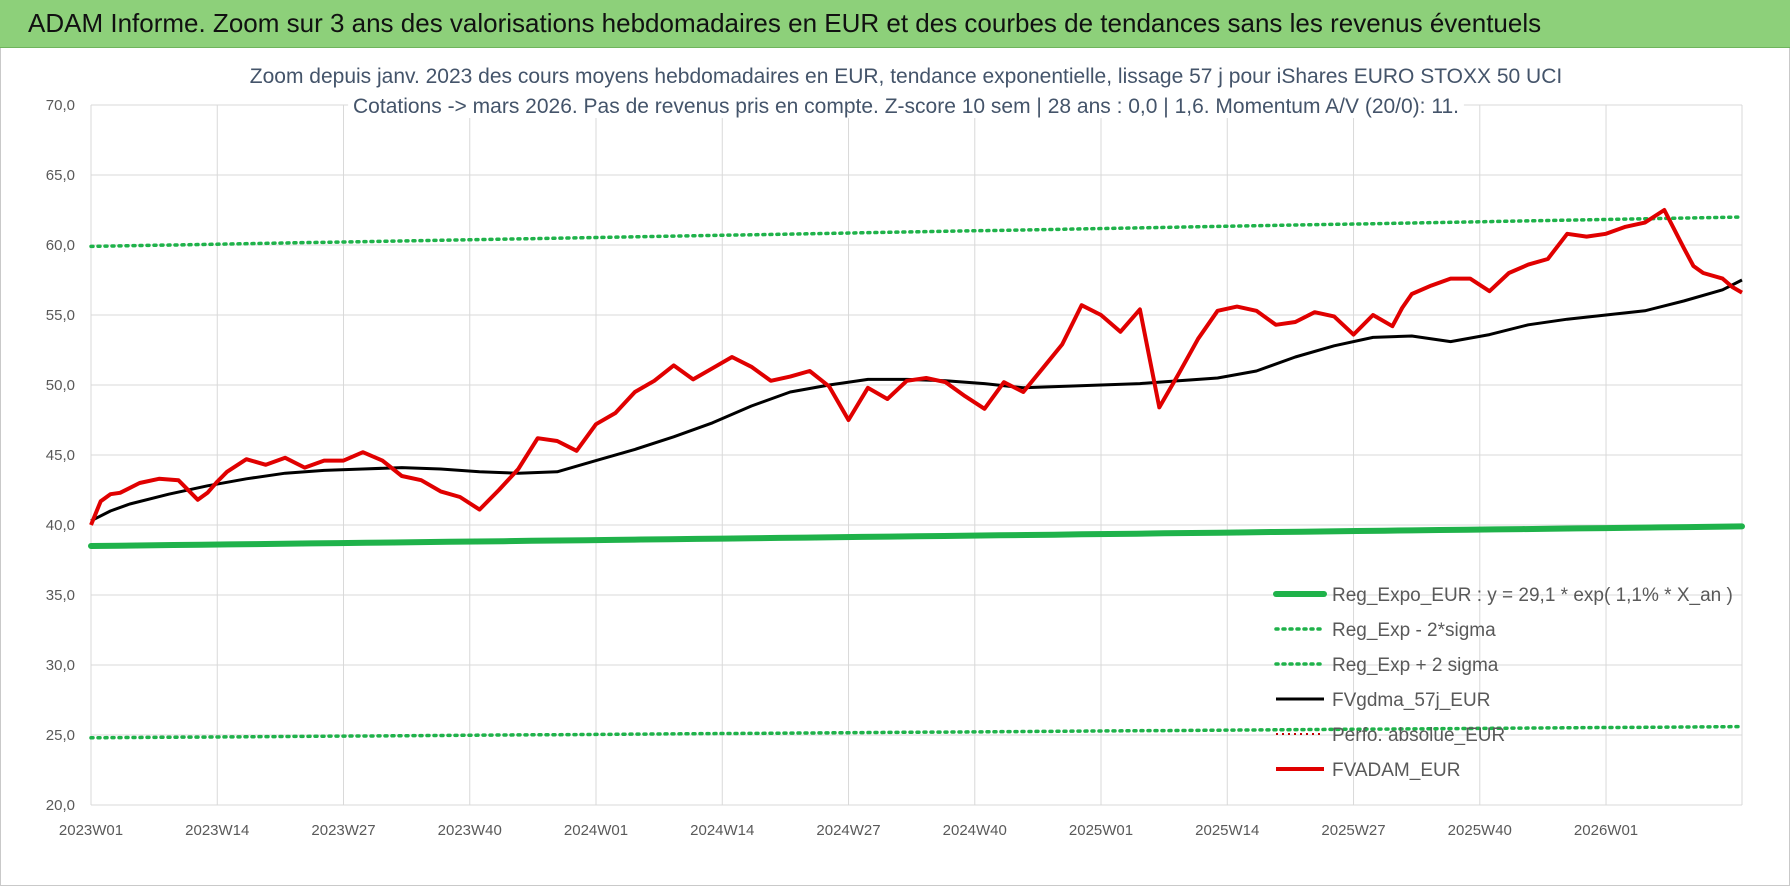 The height and width of the screenshot is (886, 1790). Describe the element at coordinates (1606, 830) in the screenshot. I see `x-tick-label: 2026W01` at that location.